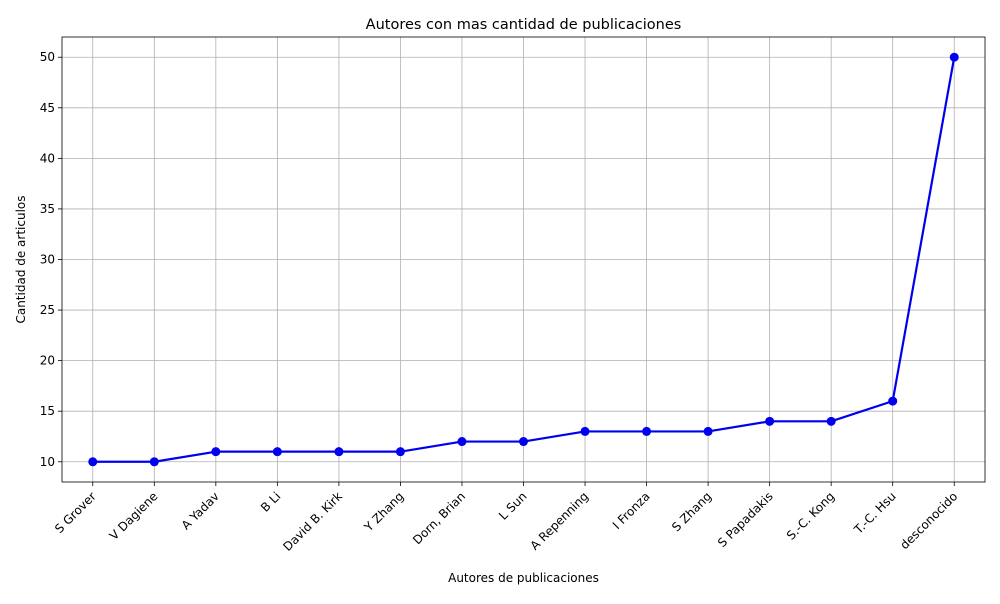 This screenshot has height=604, width=1000. Describe the element at coordinates (47, 310) in the screenshot. I see `y-tick-label: 25` at that location.